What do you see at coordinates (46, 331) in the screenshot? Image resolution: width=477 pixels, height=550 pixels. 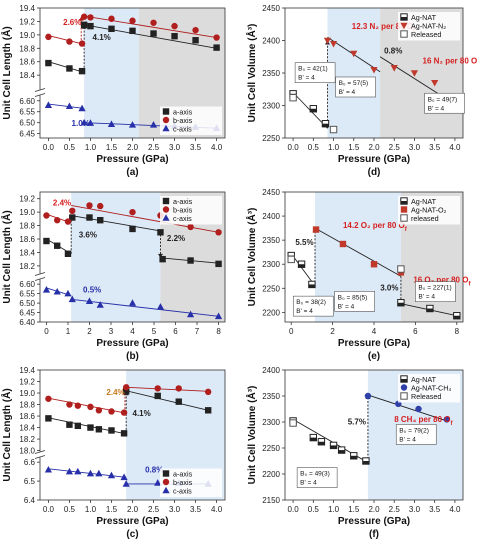 I see `x-tick-label: 0` at bounding box center [46, 331].